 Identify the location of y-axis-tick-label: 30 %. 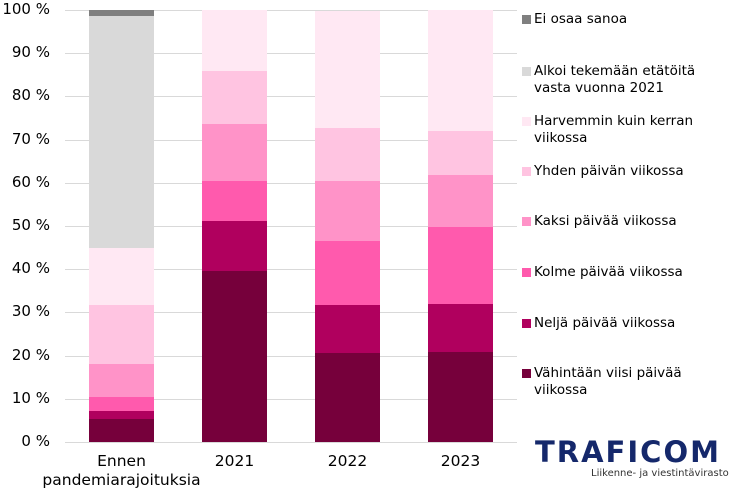
(30, 311).